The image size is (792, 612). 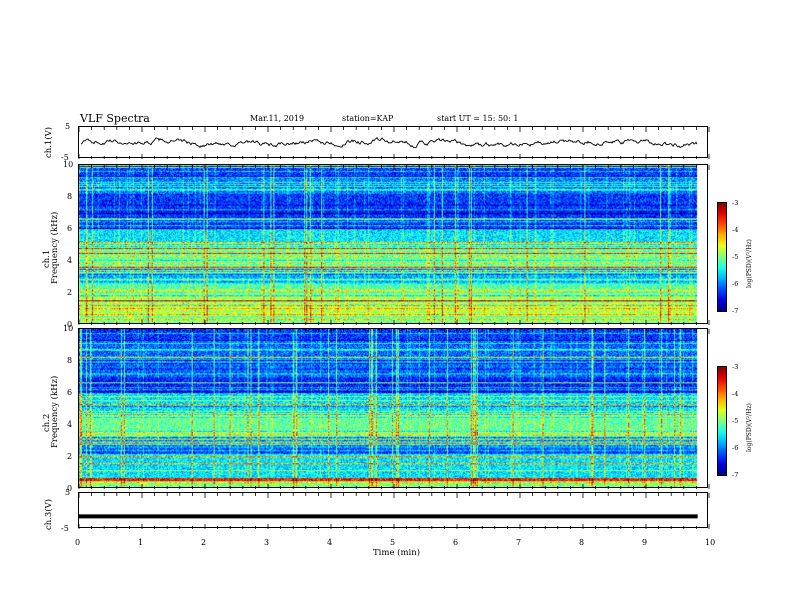 I want to click on x-tick-label: 3, so click(x=267, y=542).